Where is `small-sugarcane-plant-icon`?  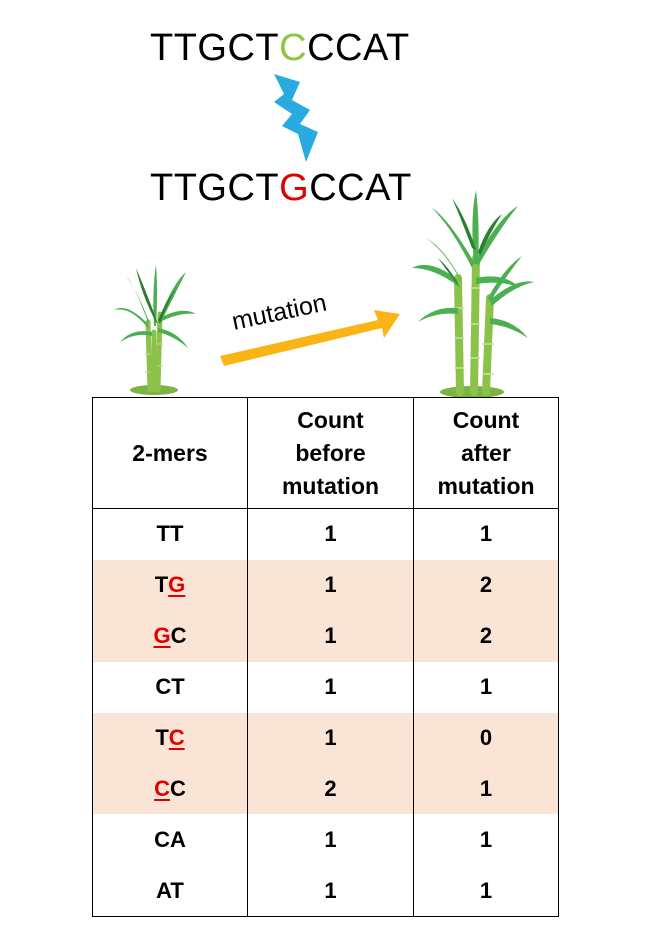
small-sugarcane-plant-icon is located at coordinates (155, 329).